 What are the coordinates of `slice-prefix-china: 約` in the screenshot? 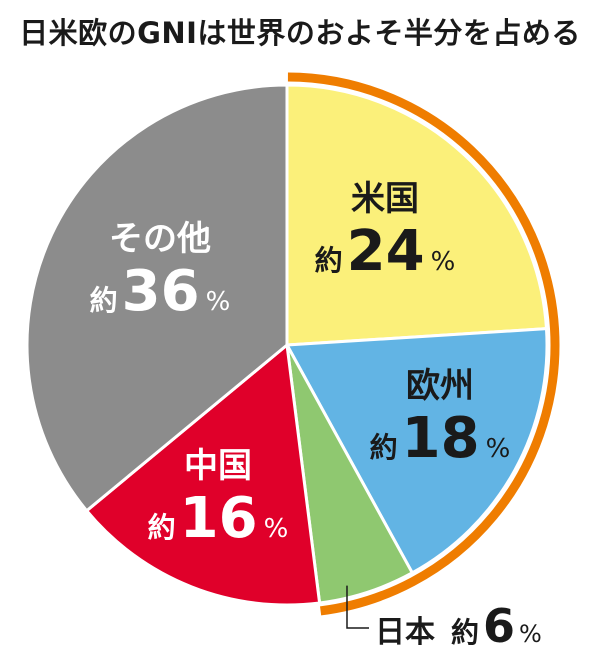 It's located at (162, 527).